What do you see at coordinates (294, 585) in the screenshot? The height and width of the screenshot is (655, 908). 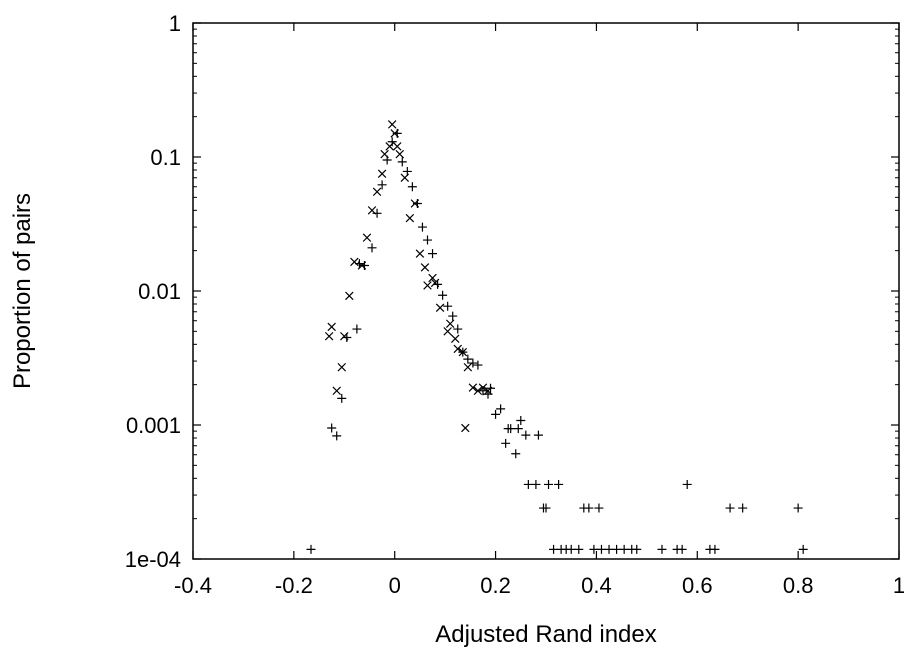 I see `x-tick-label: -0.2` at bounding box center [294, 585].